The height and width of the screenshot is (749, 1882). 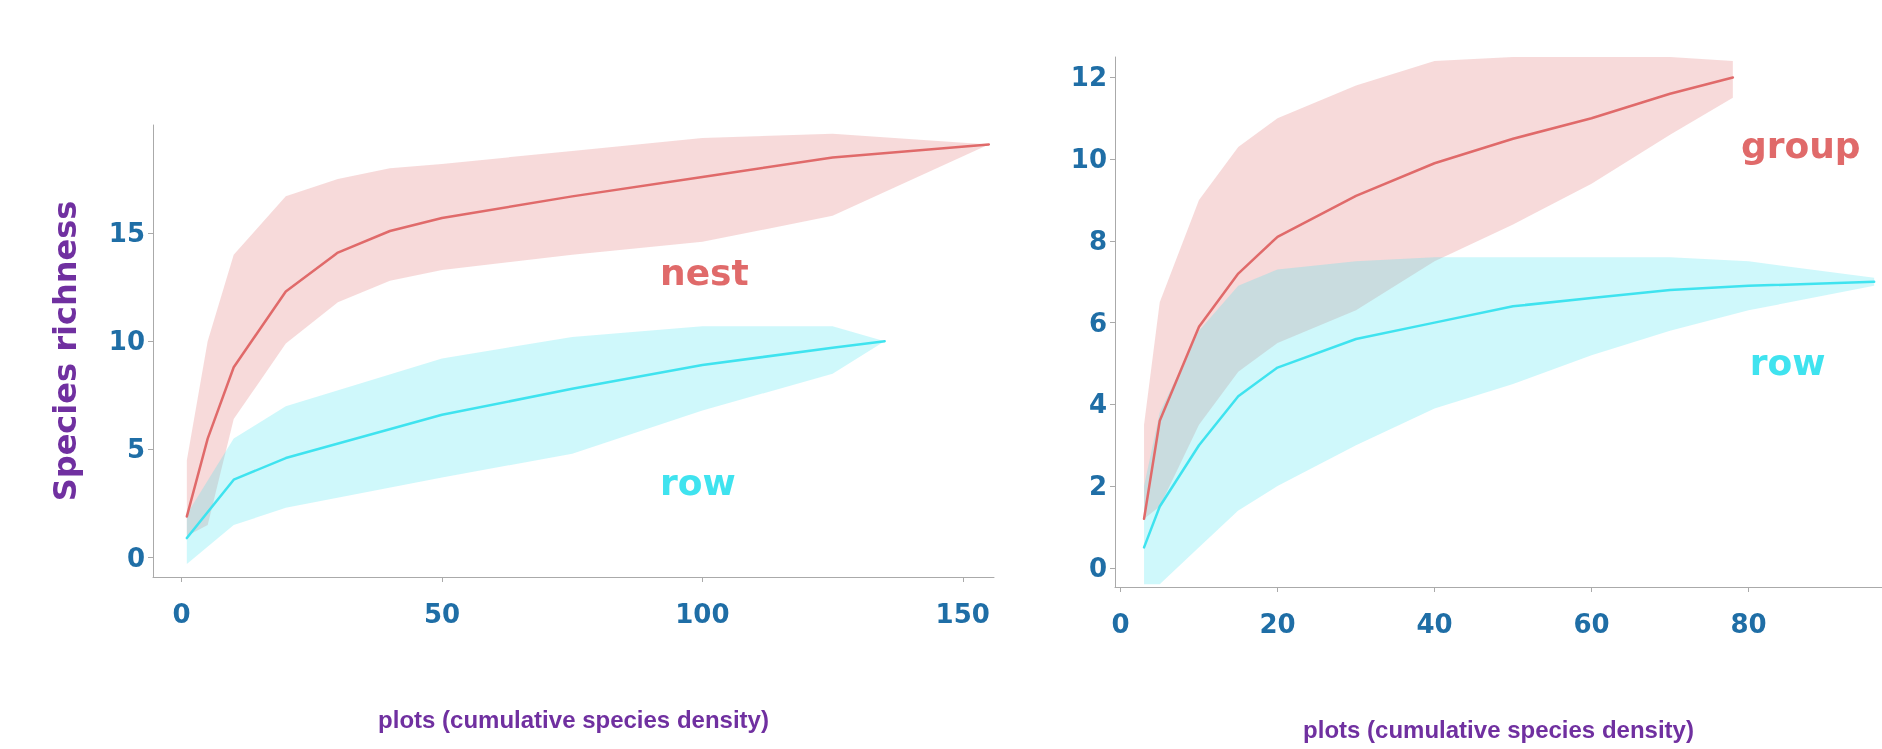 I want to click on x-tick-label: 50, so click(x=442, y=614).